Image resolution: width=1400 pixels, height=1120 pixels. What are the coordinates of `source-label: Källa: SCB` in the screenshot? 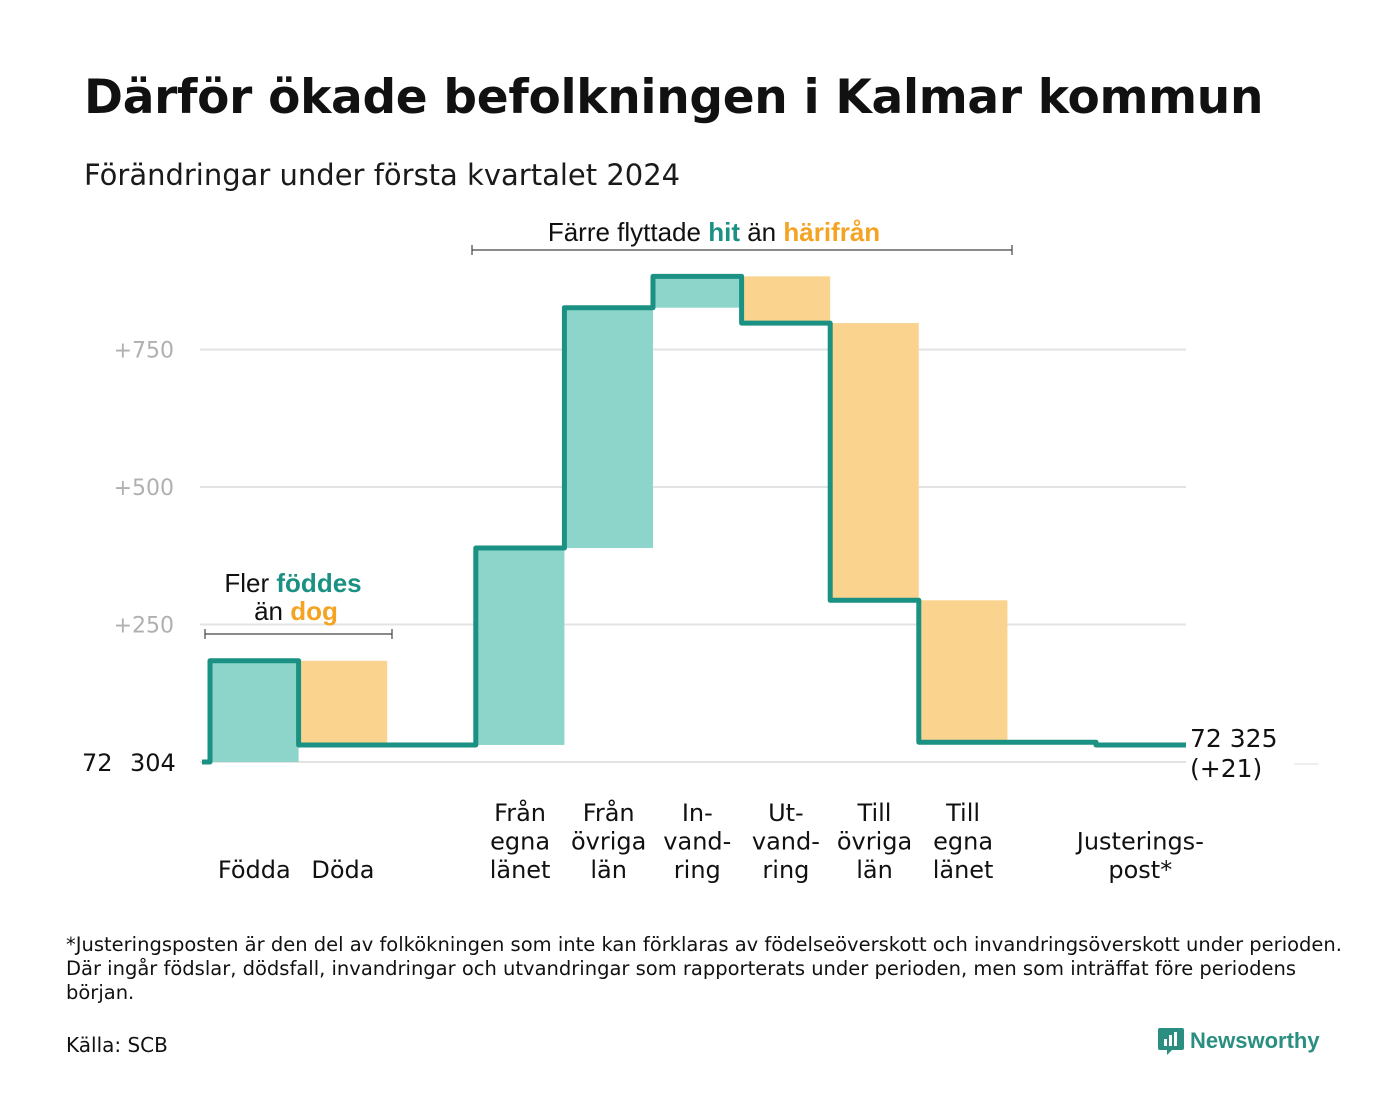 It's located at (117, 1045).